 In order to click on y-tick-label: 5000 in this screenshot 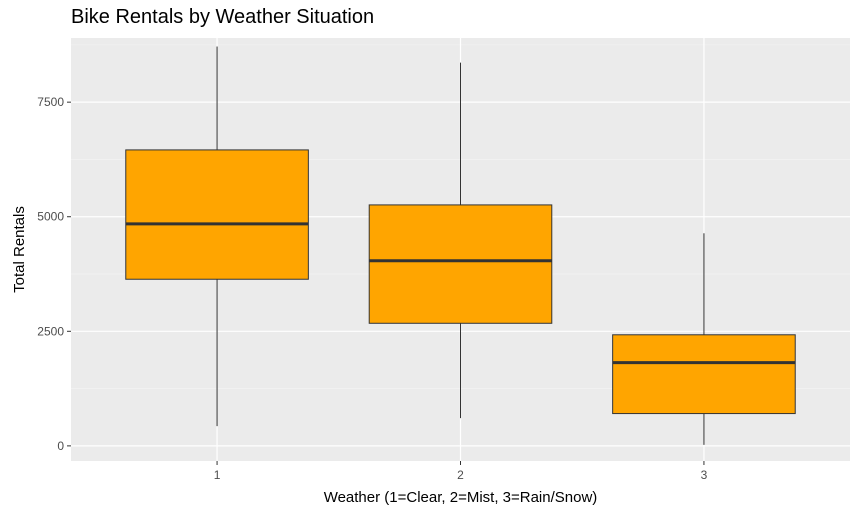, I will do `click(50, 217)`.